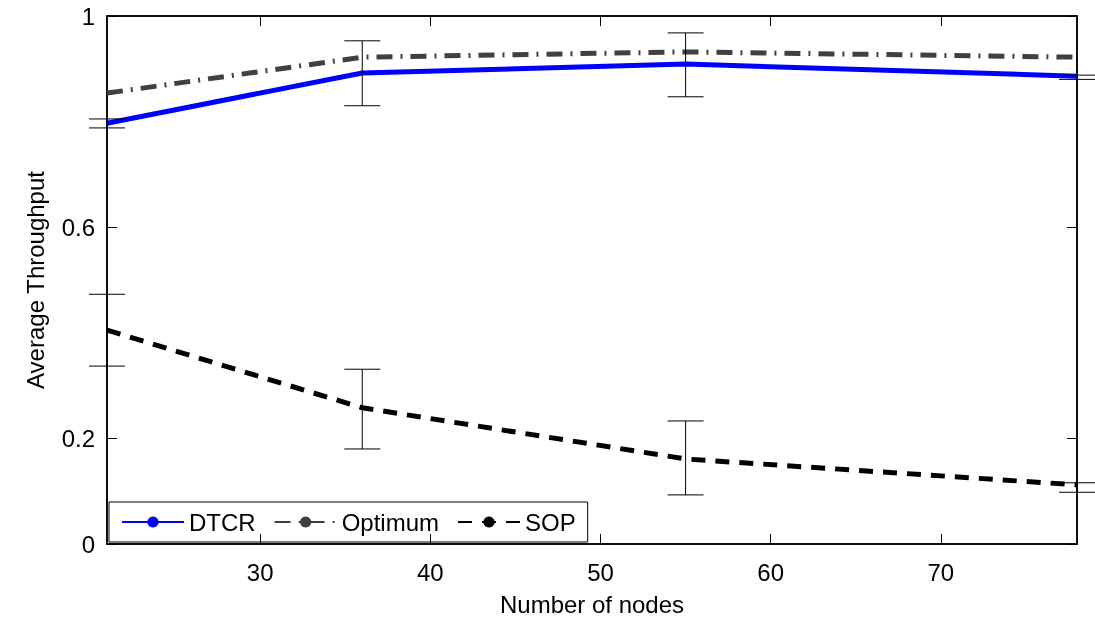 This screenshot has width=1095, height=624. I want to click on x-tick-label: 50, so click(600, 572).